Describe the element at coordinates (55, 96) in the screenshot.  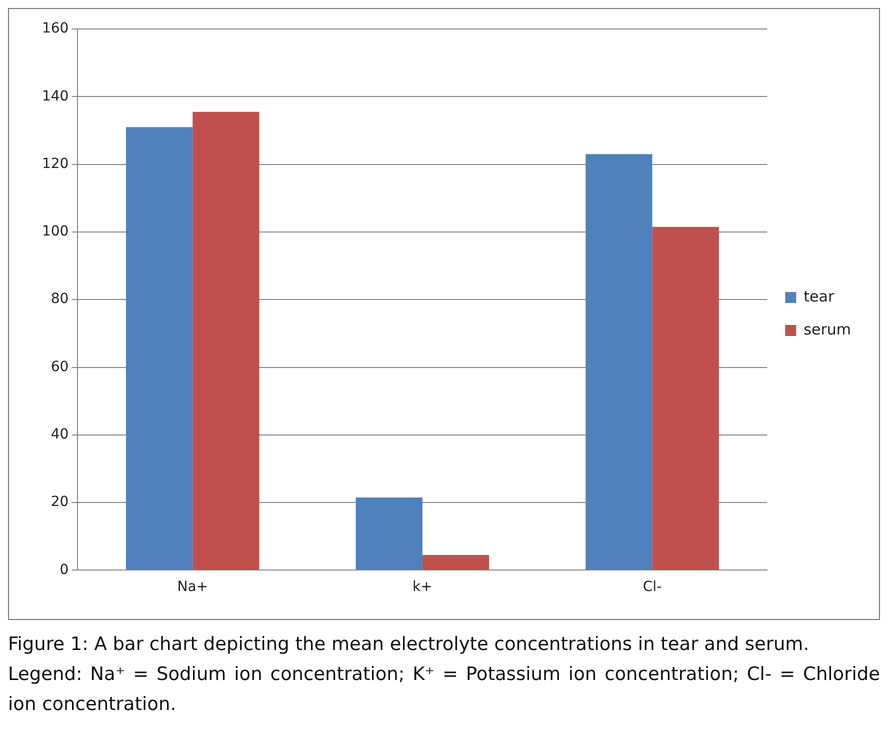
I see `y-tick-label: 140` at that location.